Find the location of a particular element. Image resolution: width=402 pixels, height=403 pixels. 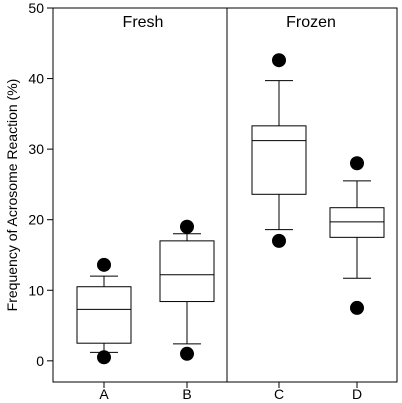

box-plot-b is located at coordinates (187, 290).